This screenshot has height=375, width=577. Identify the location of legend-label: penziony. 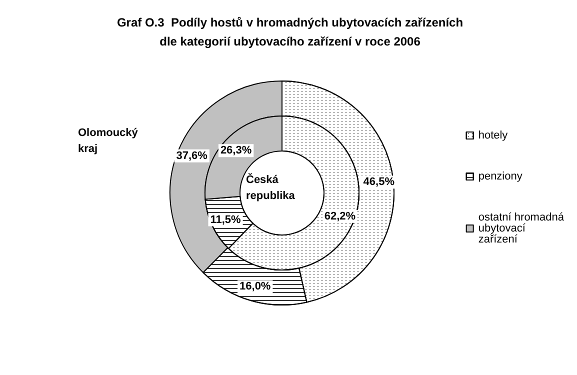
(500, 176).